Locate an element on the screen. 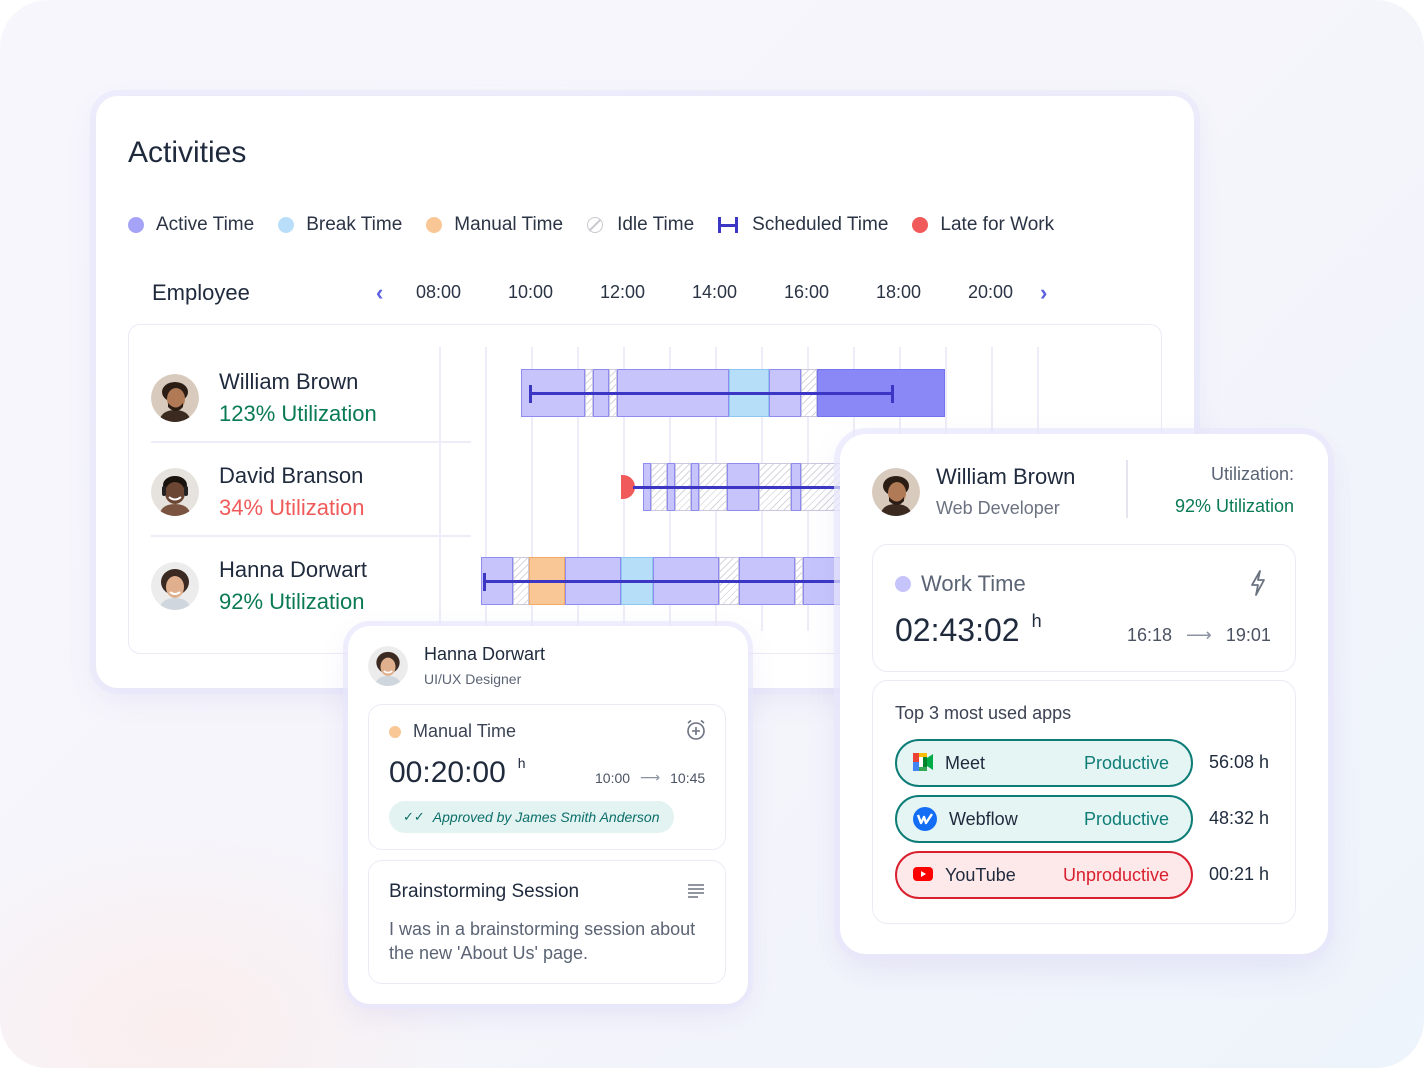 This screenshot has width=1424, height=1068. google-meet-icon is located at coordinates (923, 763).